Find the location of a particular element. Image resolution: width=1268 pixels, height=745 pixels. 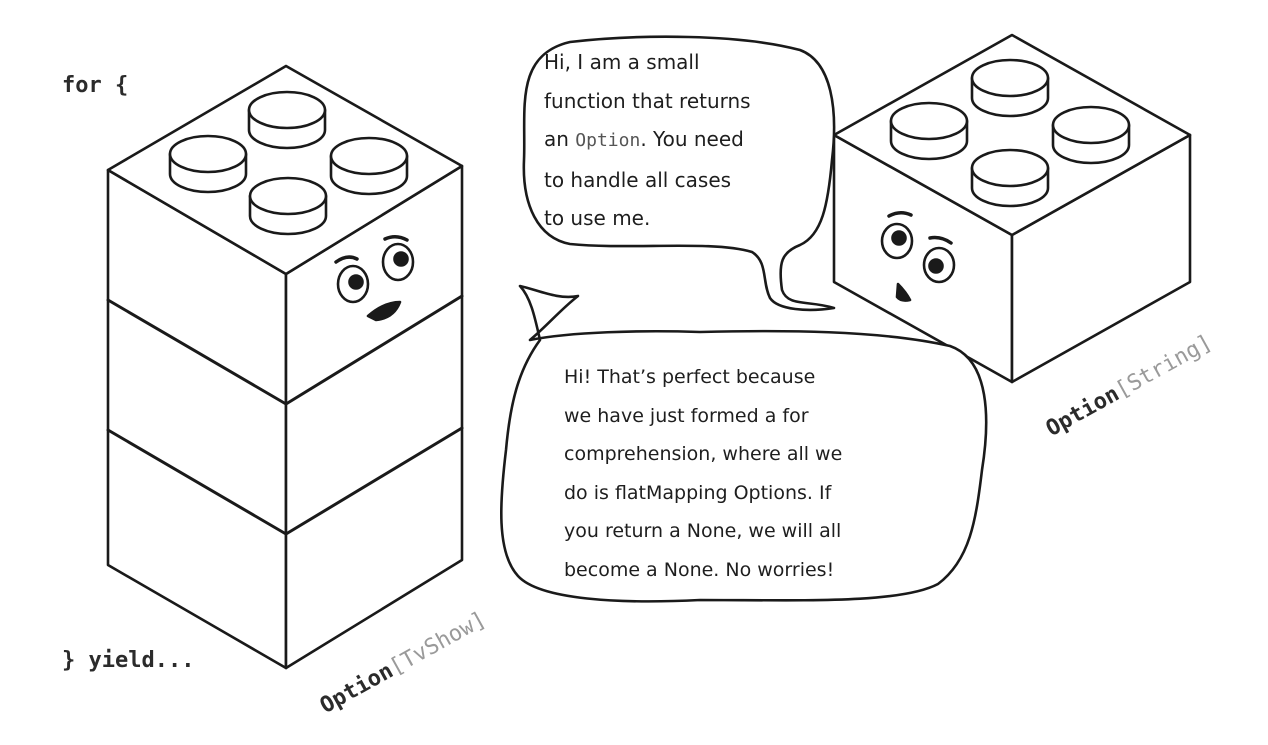

bubble-top-line-suffix: . You need is located at coordinates (692, 139).